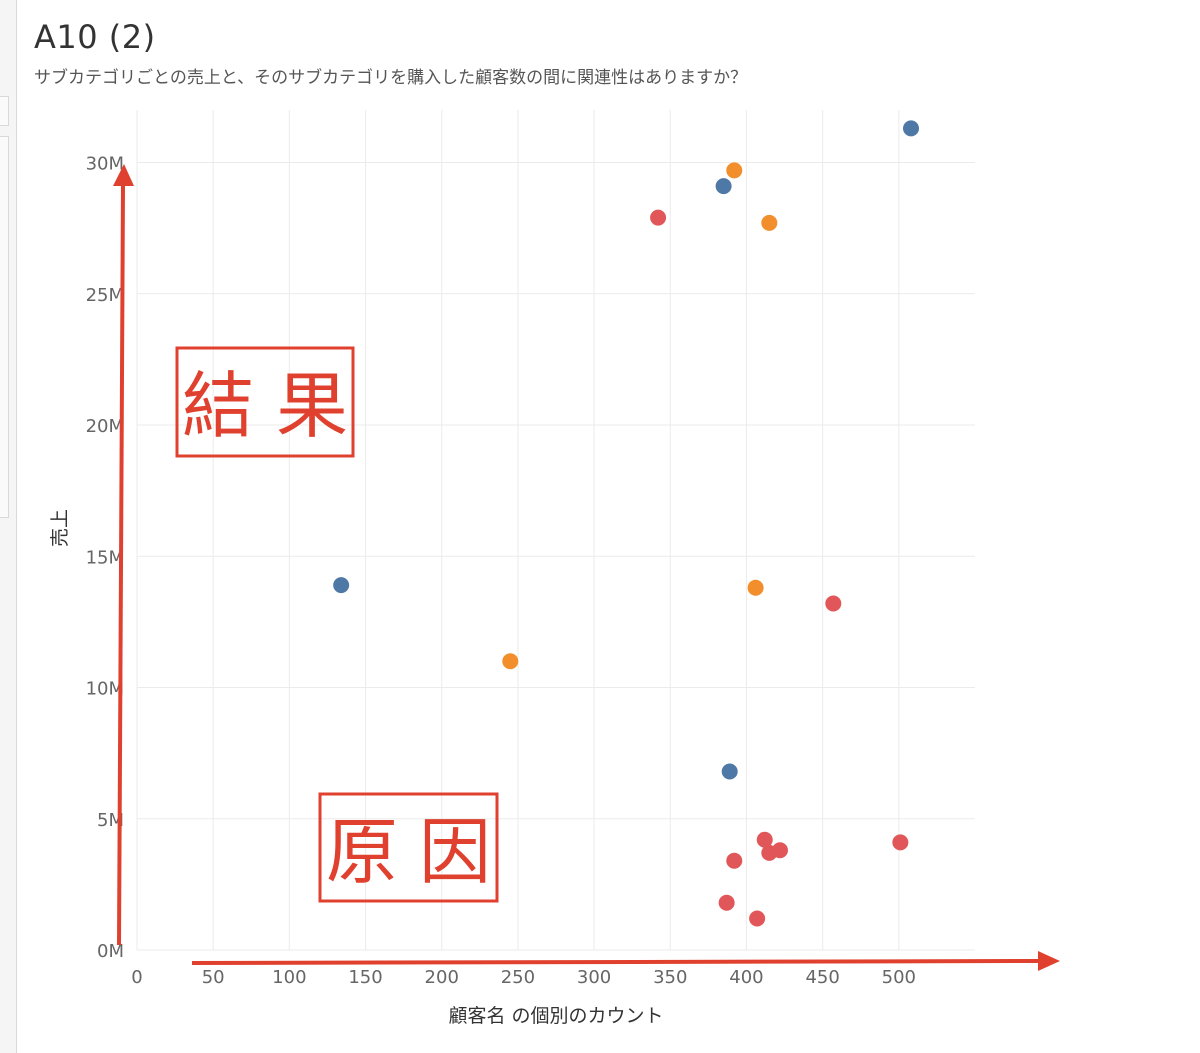  Describe the element at coordinates (95, 37) in the screenshot. I see `page-title: A10 (2)` at that location.